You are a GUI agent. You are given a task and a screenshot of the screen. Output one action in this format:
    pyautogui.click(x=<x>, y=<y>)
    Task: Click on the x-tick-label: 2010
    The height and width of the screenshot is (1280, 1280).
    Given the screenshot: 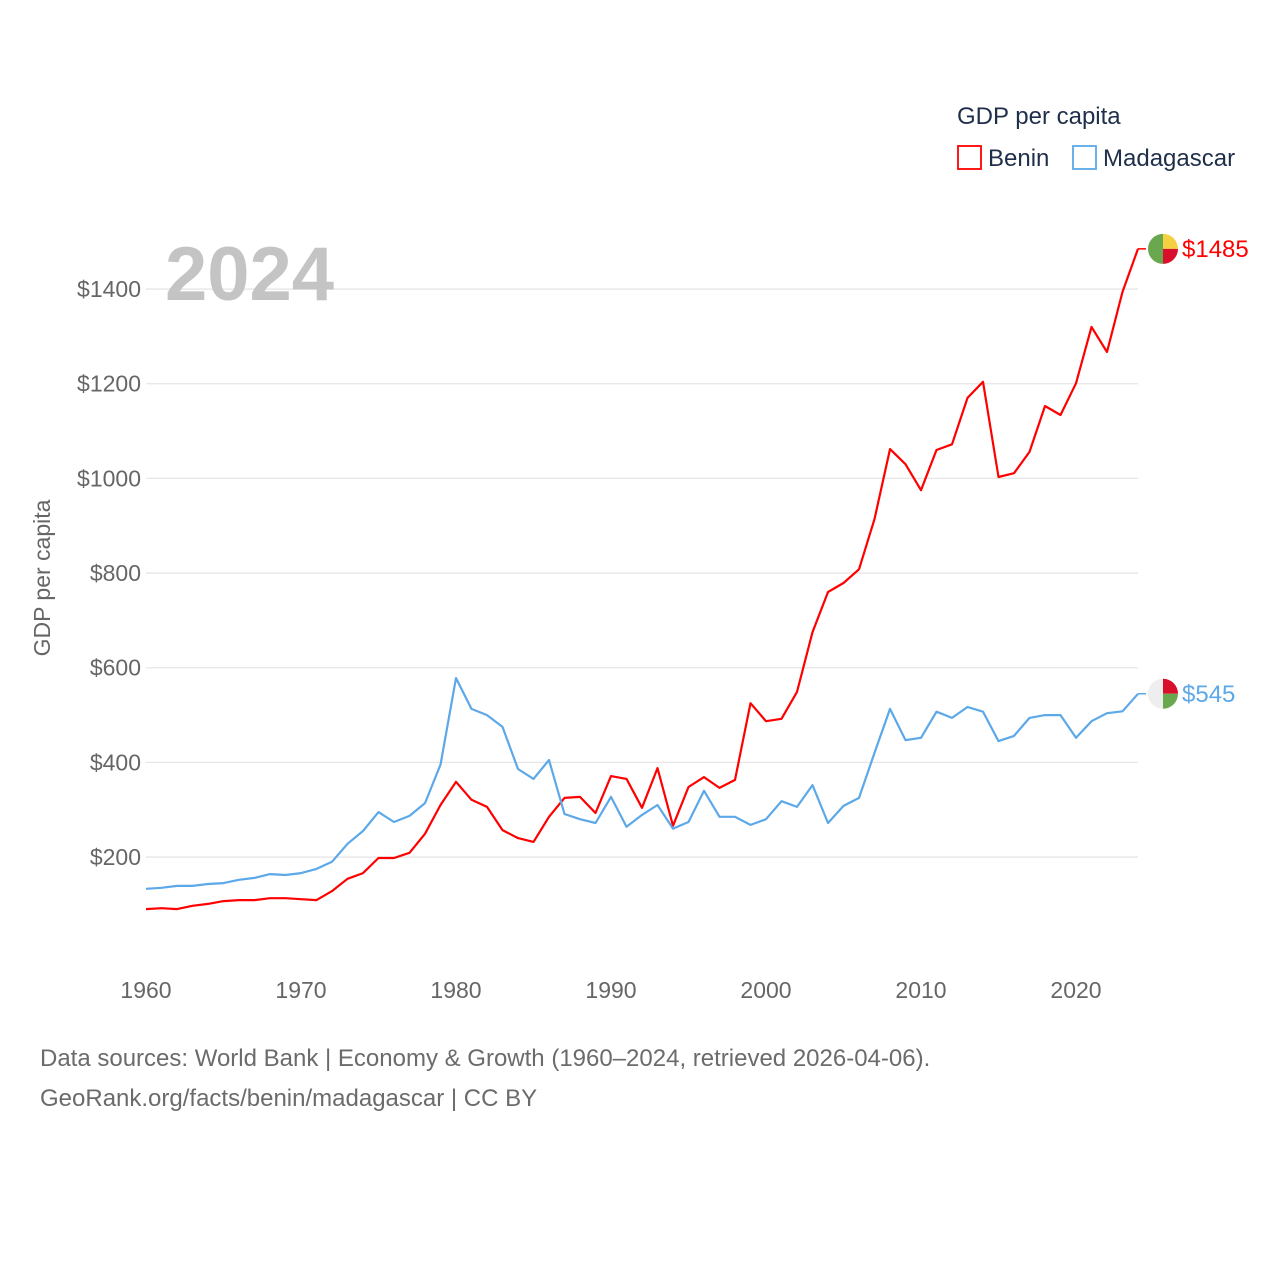 What is the action you would take?
    pyautogui.click(x=920, y=990)
    